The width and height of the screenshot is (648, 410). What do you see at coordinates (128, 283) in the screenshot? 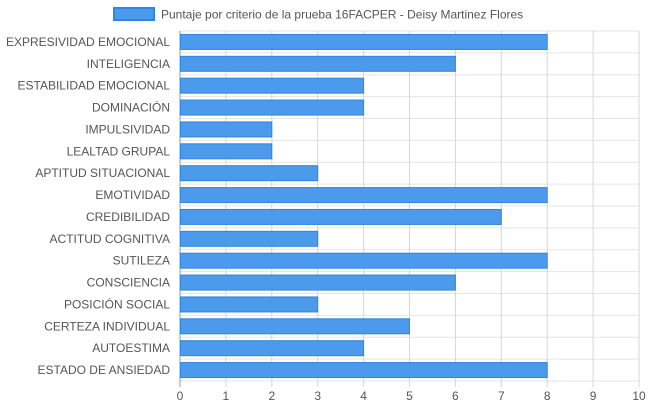
I see `category-label: CONSCIENCIA` at bounding box center [128, 283].